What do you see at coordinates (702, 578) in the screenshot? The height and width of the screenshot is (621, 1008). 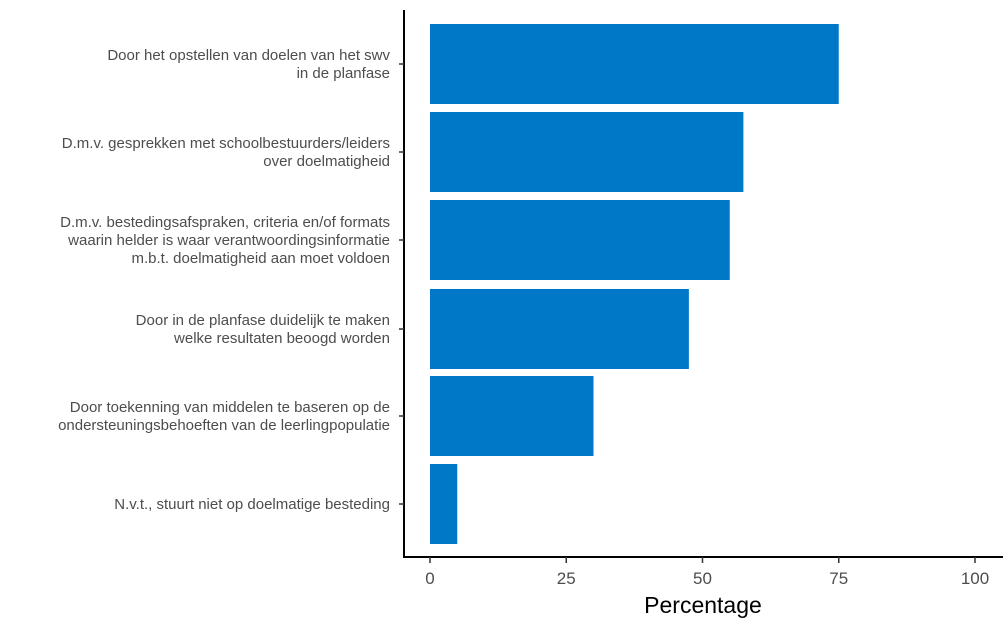 I see `x-tick-label-3: 50` at bounding box center [702, 578].